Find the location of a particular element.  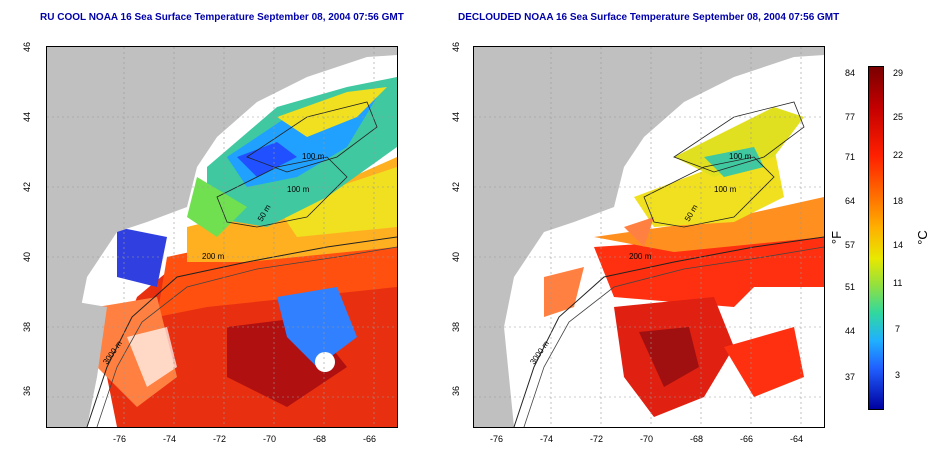

unit-celsius-label: °C is located at coordinates (922, 237).